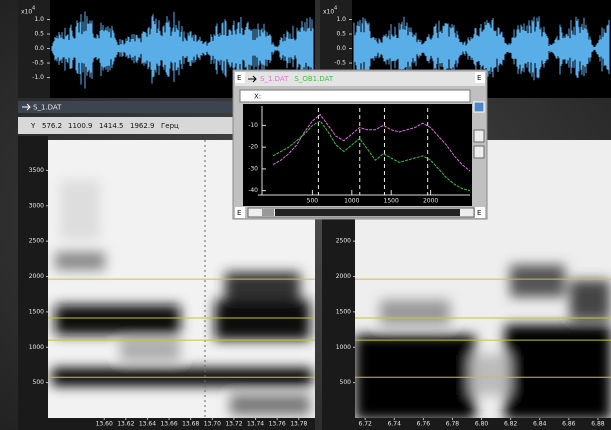  What do you see at coordinates (277, 424) in the screenshot?
I see `x-tick-label: 13.76` at bounding box center [277, 424].